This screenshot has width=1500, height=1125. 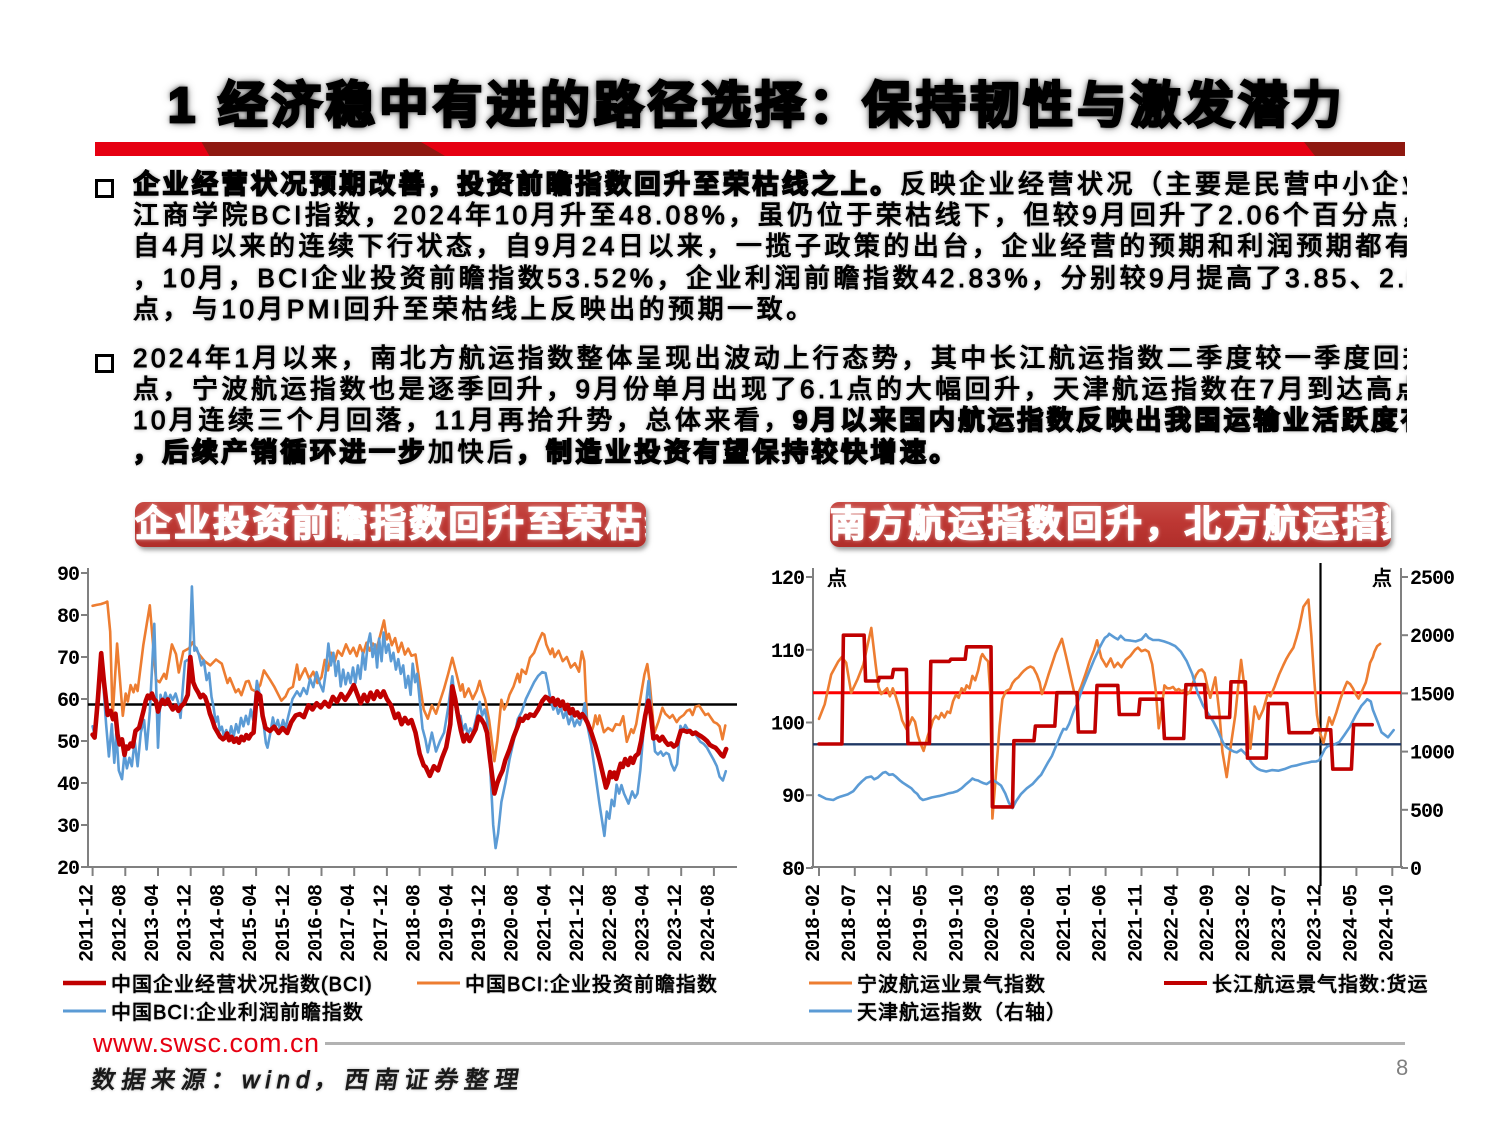 I want to click on svg-text: 0, so click(x=1415, y=870).